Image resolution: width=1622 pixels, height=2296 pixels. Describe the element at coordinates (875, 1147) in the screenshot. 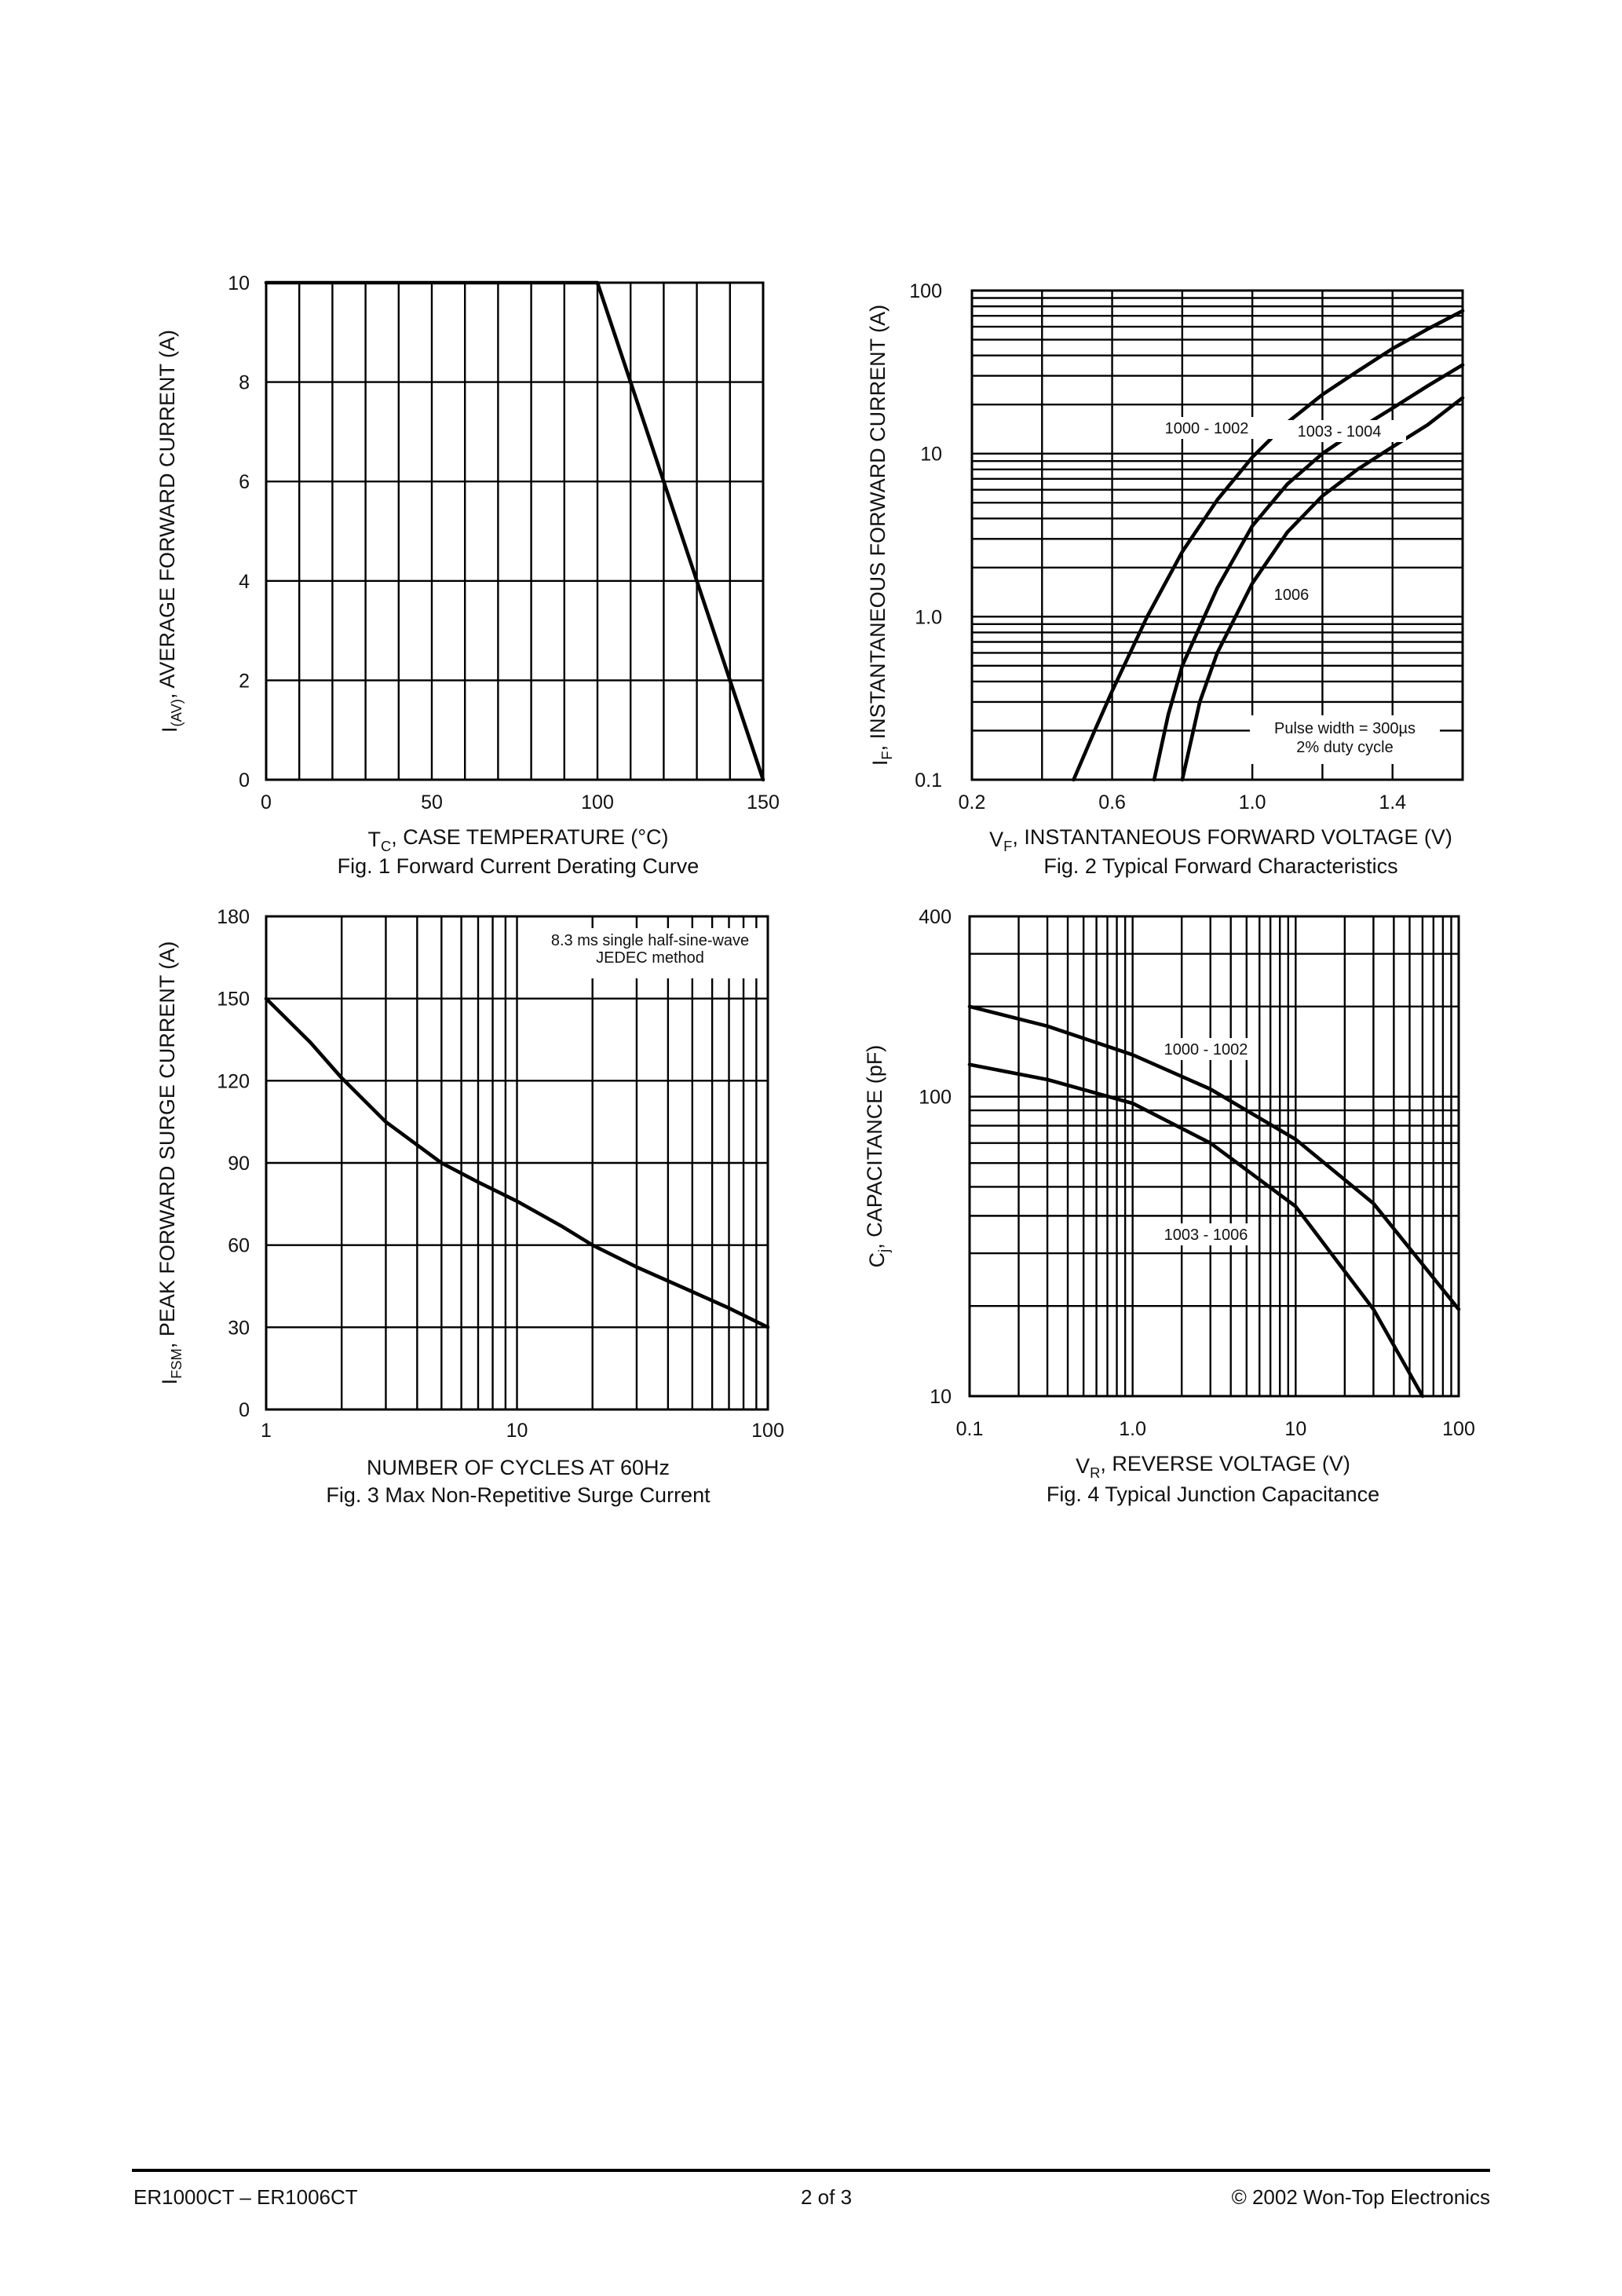

I see `y-axis-label-part: , CAPACITANCE (pF)` at that location.